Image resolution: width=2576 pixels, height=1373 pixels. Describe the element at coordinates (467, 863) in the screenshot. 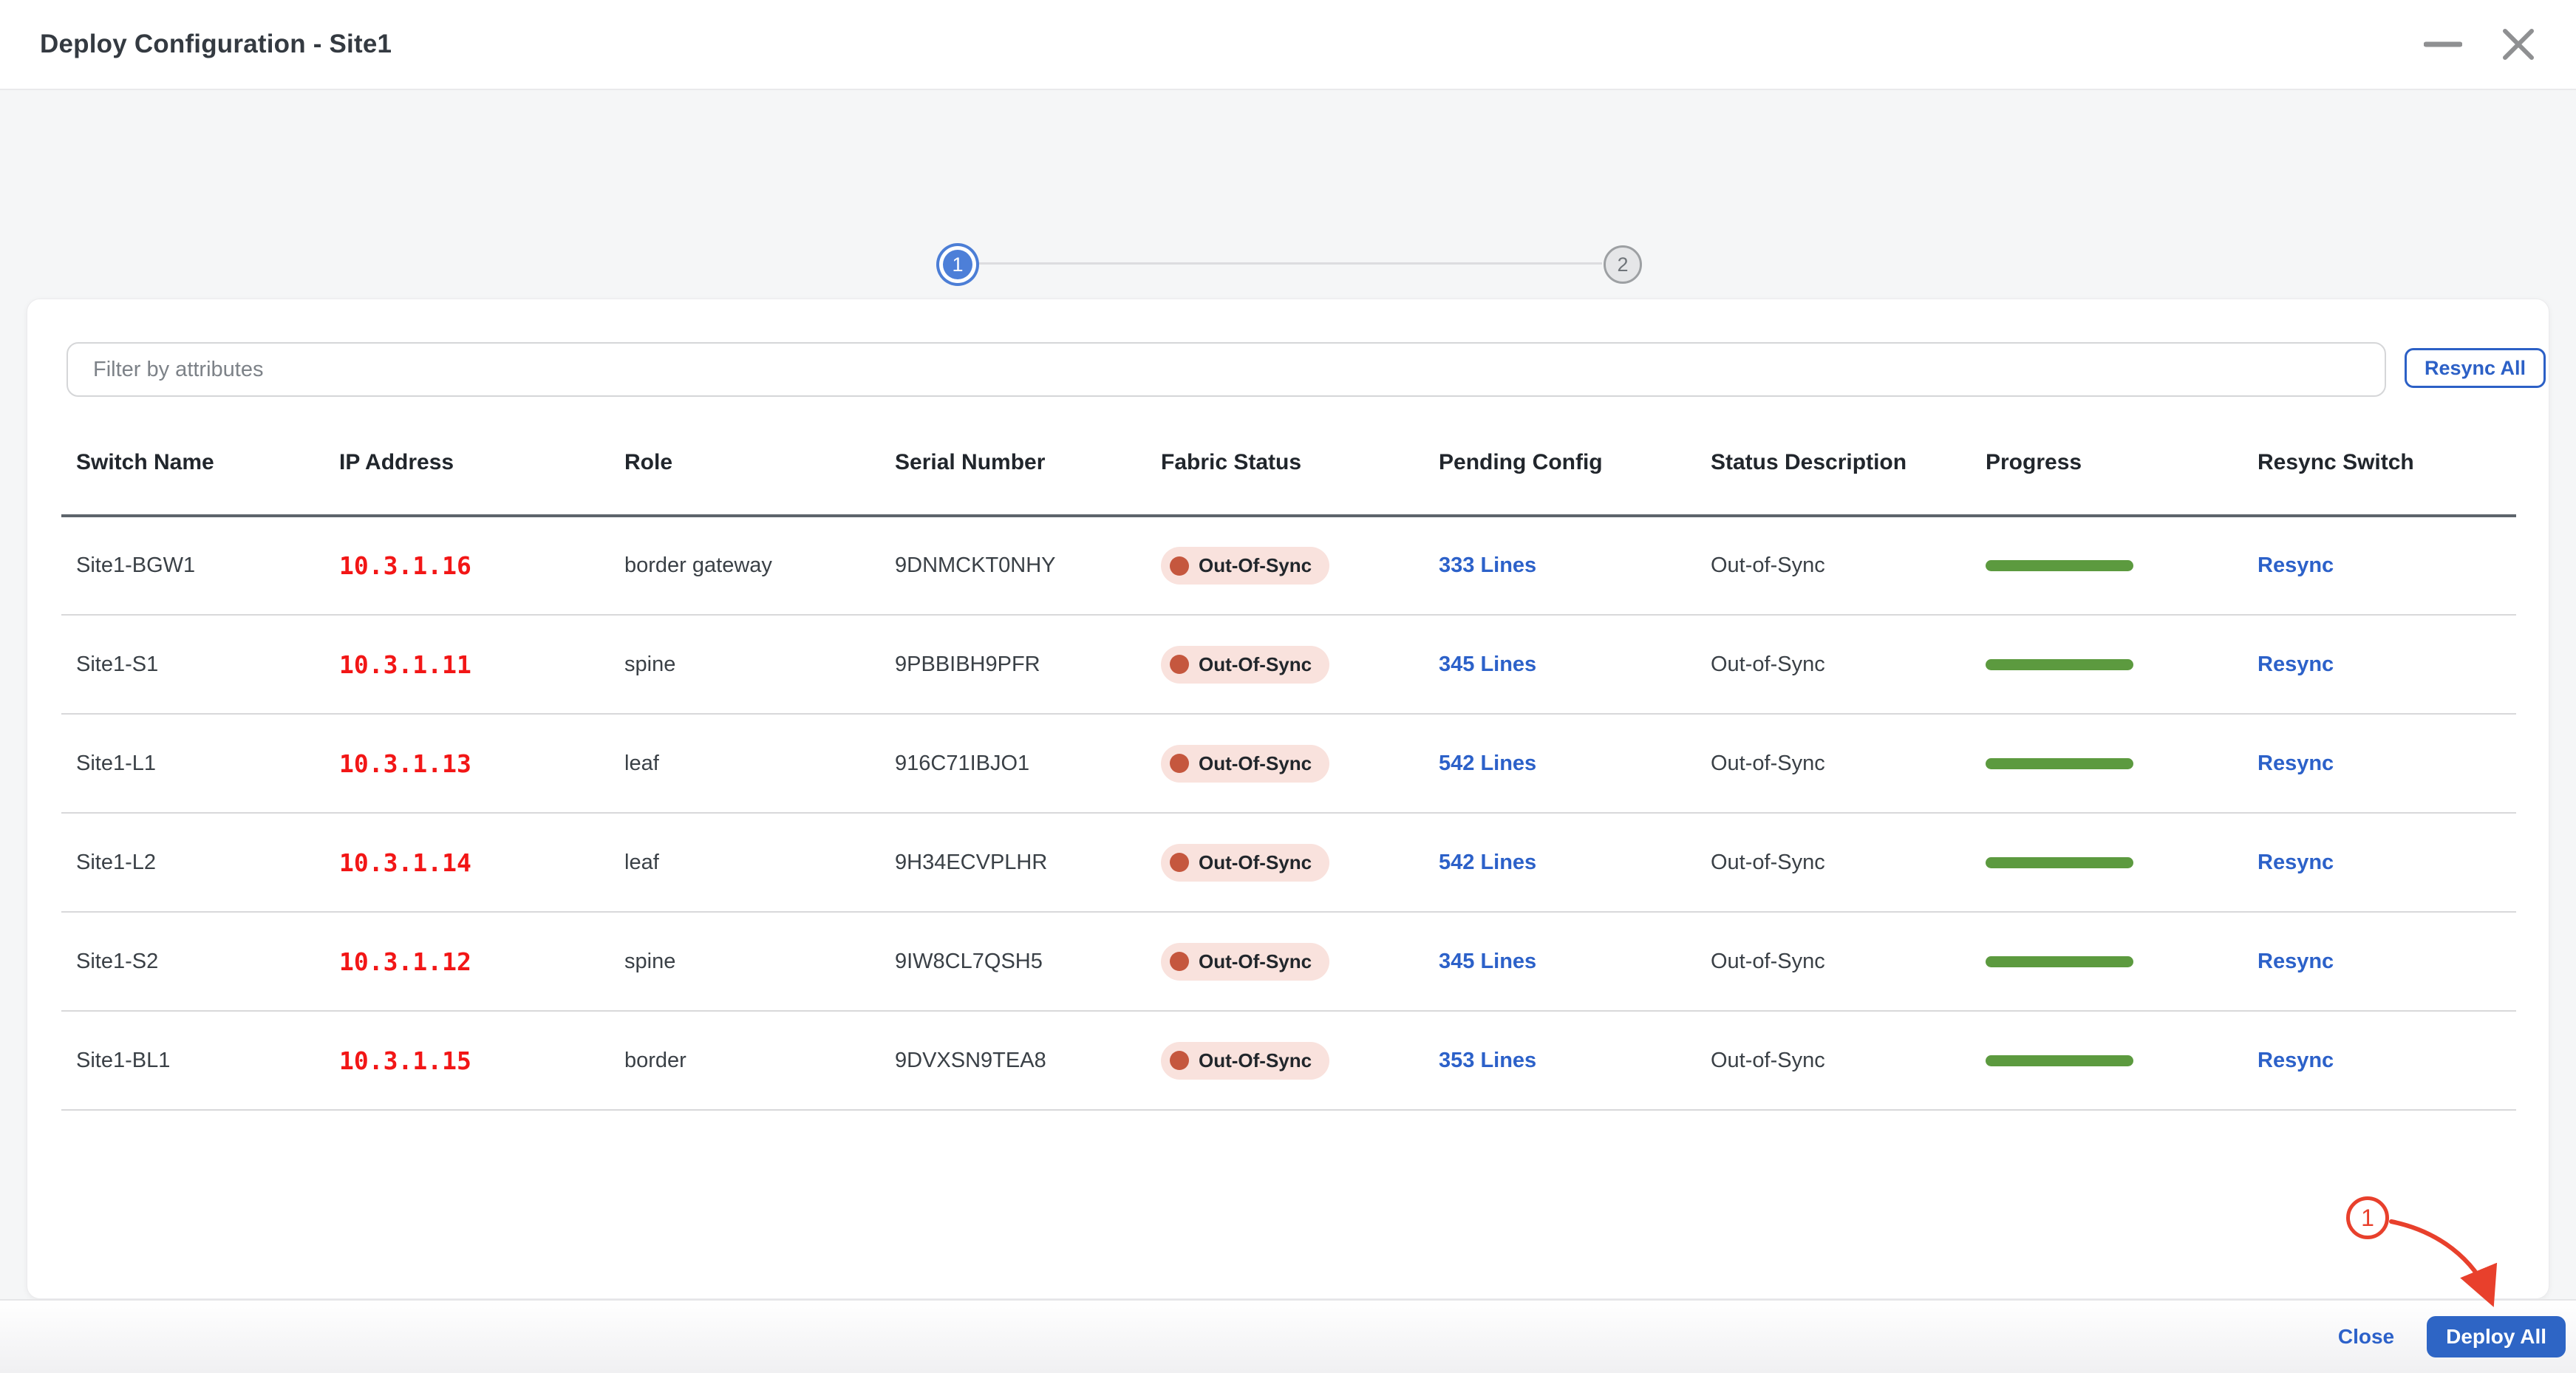

I see `ip-address-cell: 10.3.1.14` at that location.